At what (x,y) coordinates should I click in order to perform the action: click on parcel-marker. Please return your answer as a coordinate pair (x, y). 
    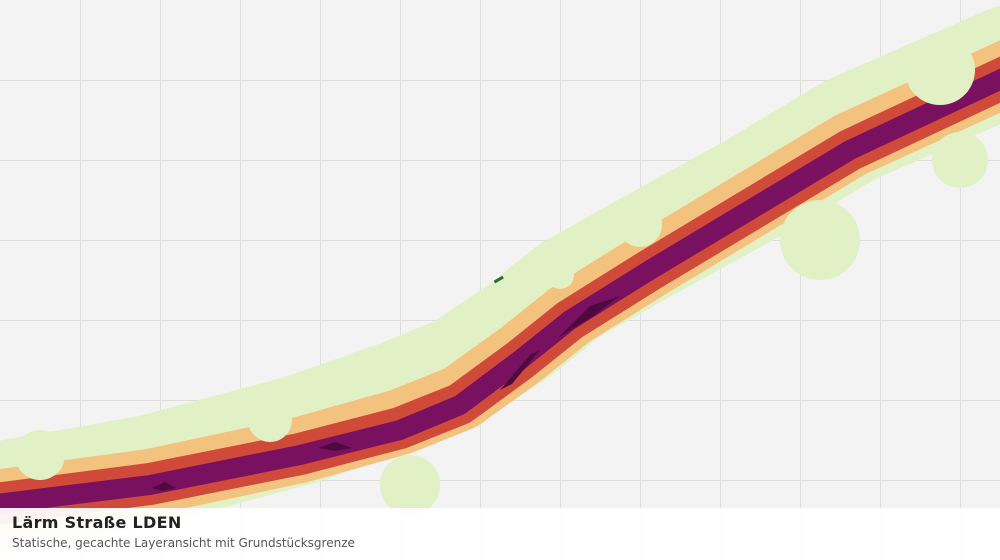
    Looking at the image, I should click on (498, 279).